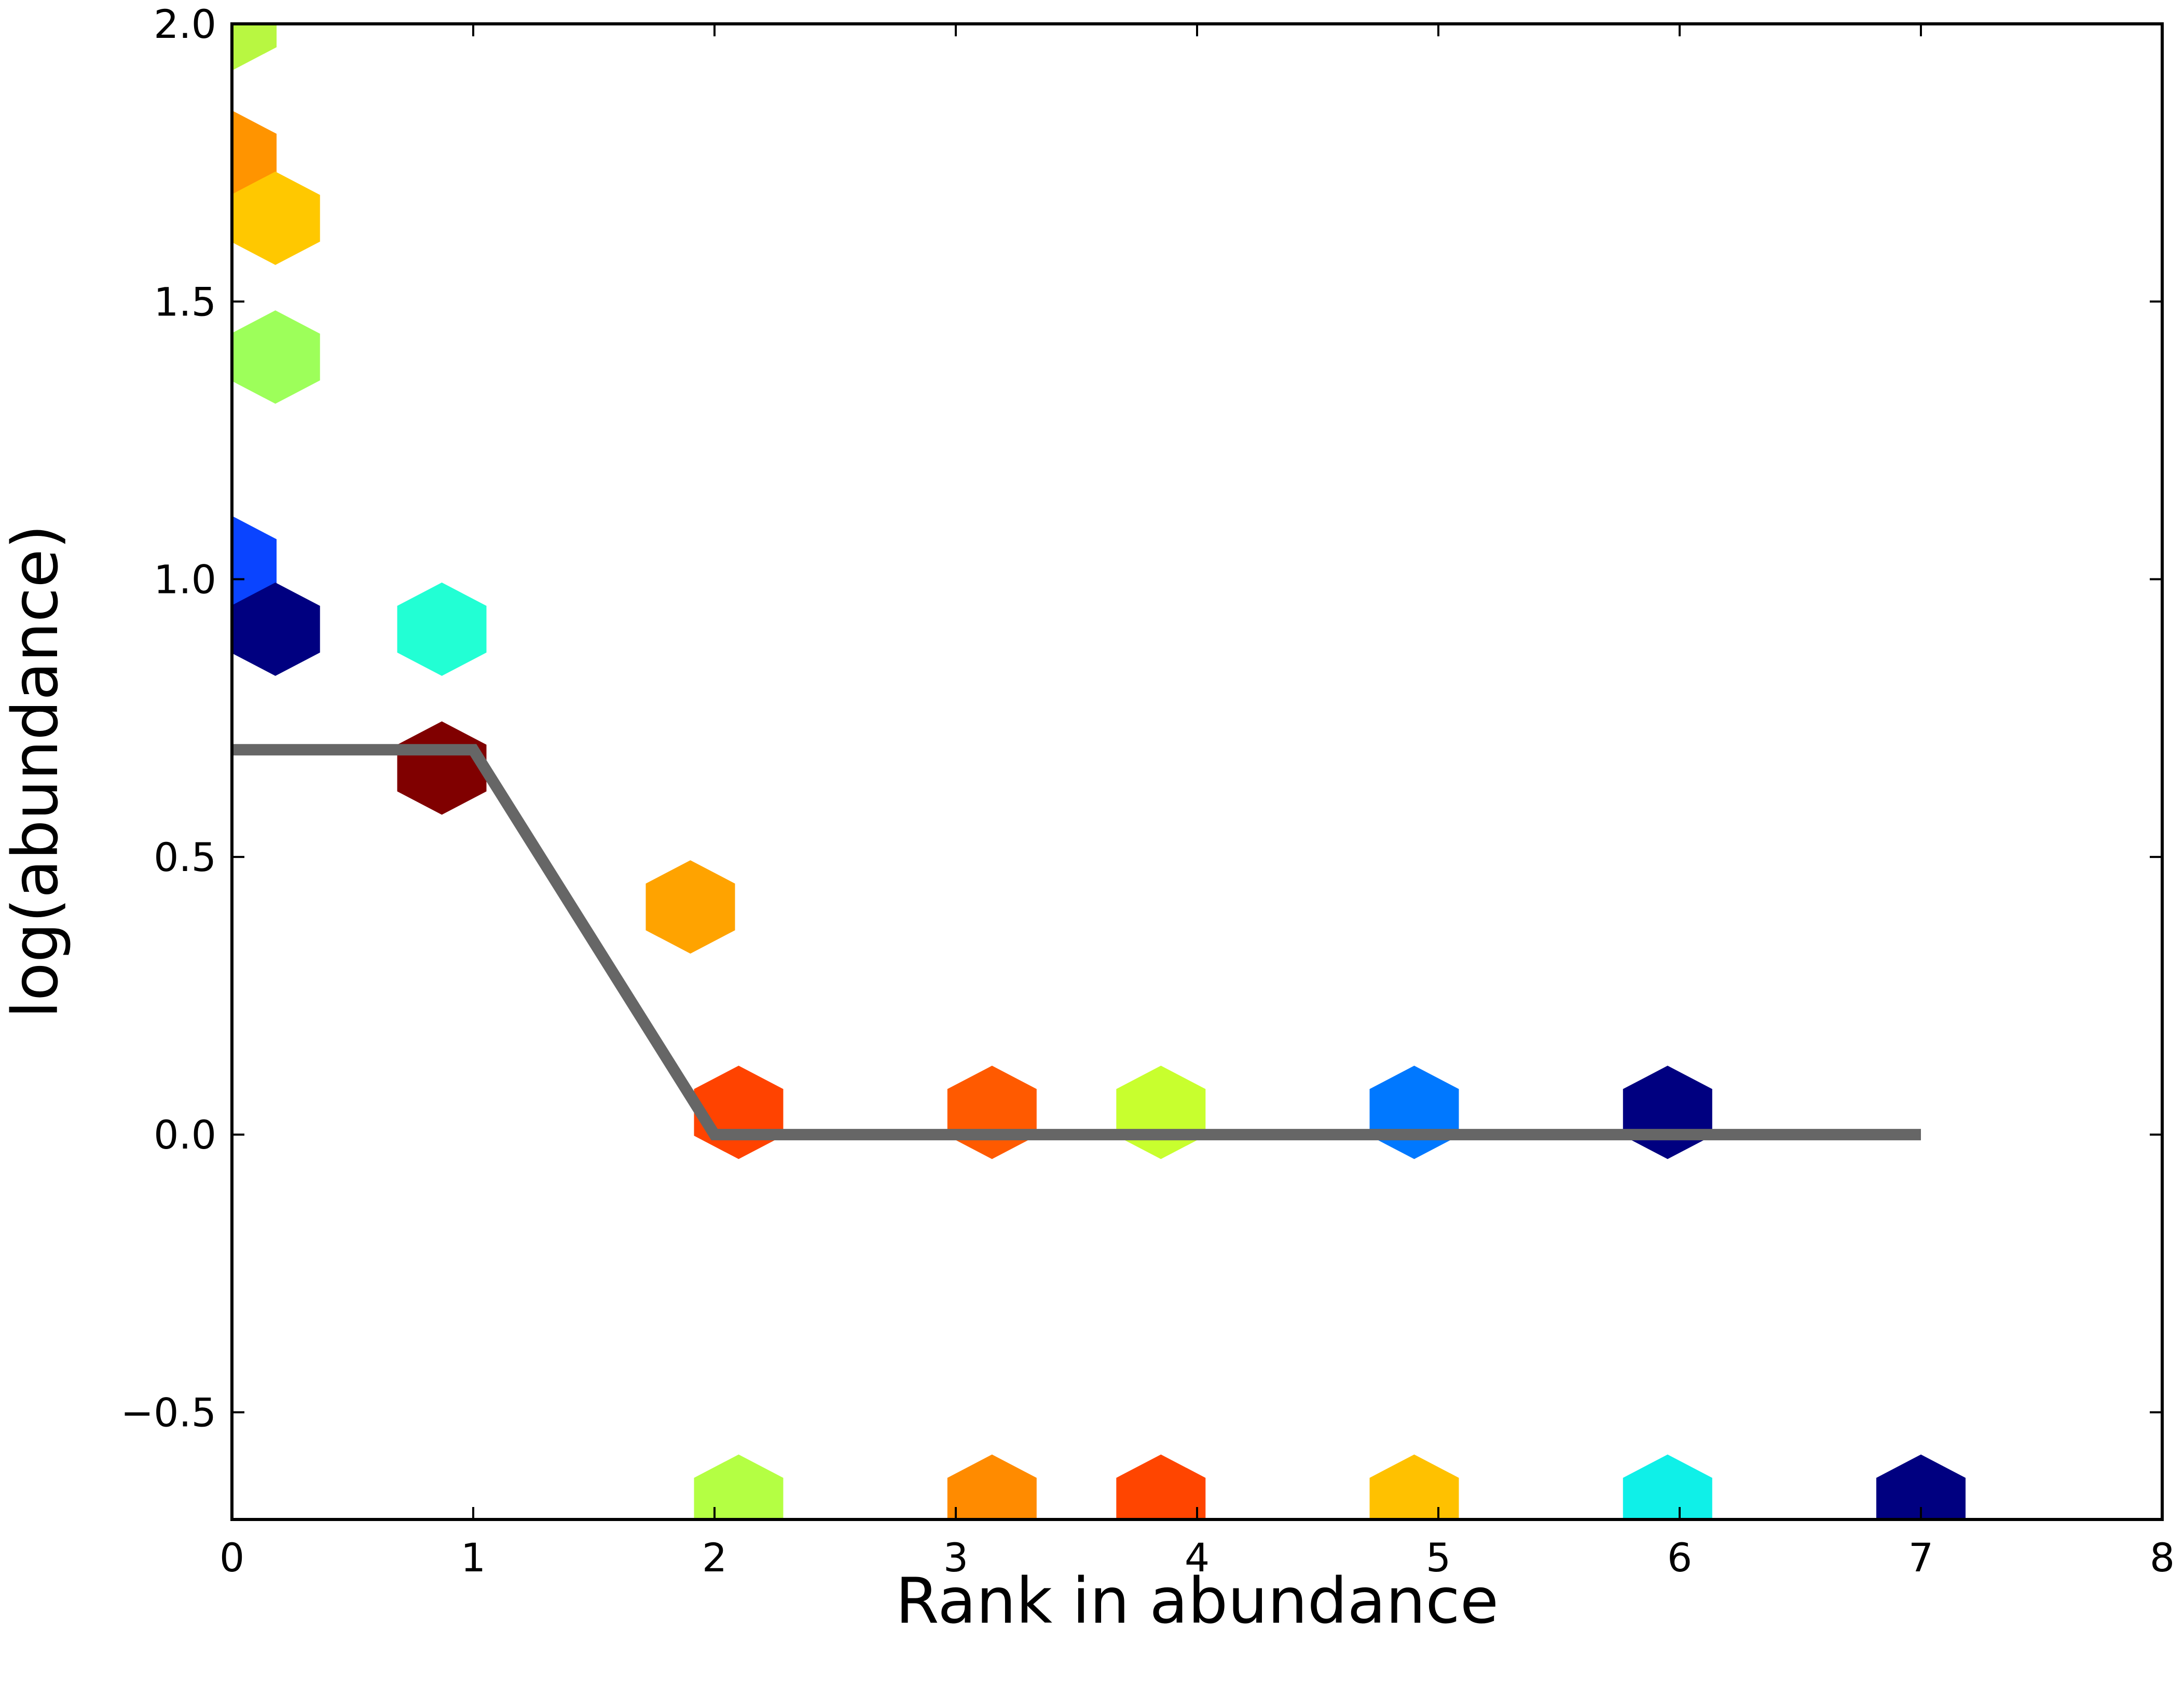 The height and width of the screenshot is (1686, 2184). I want to click on x-tick-label: 2, so click(715, 1558).